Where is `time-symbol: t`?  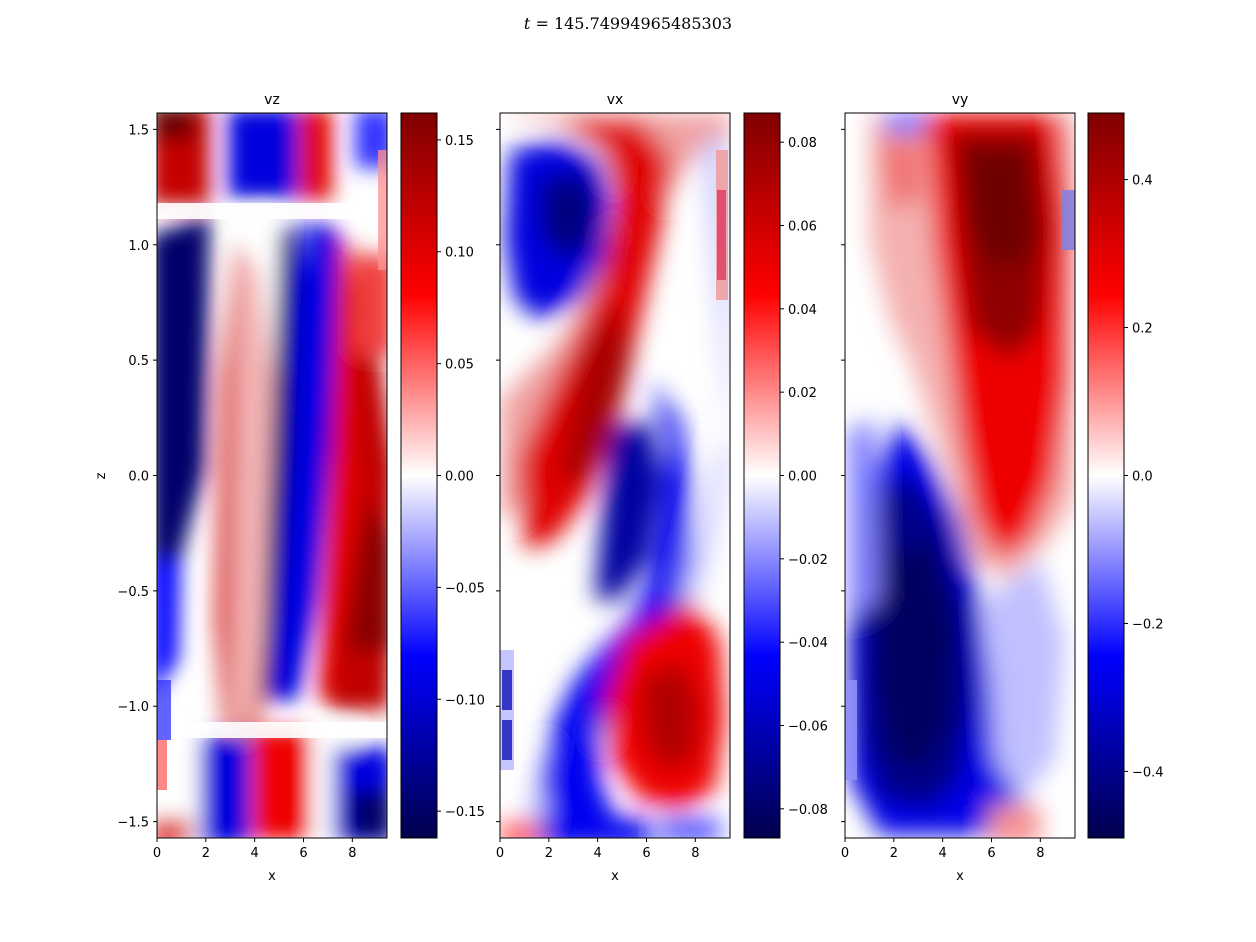 time-symbol: t is located at coordinates (527, 23).